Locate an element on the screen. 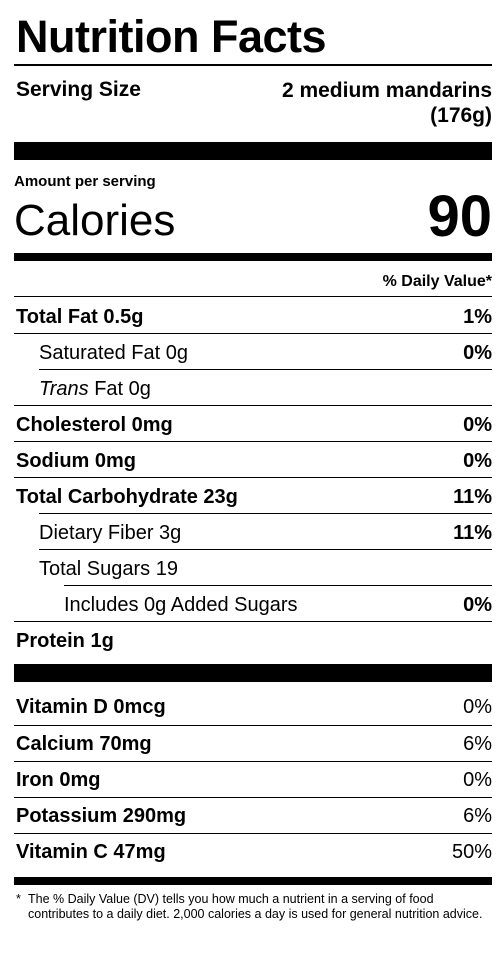  nutrient-name: Total Fat 0.5g is located at coordinates (80, 317).